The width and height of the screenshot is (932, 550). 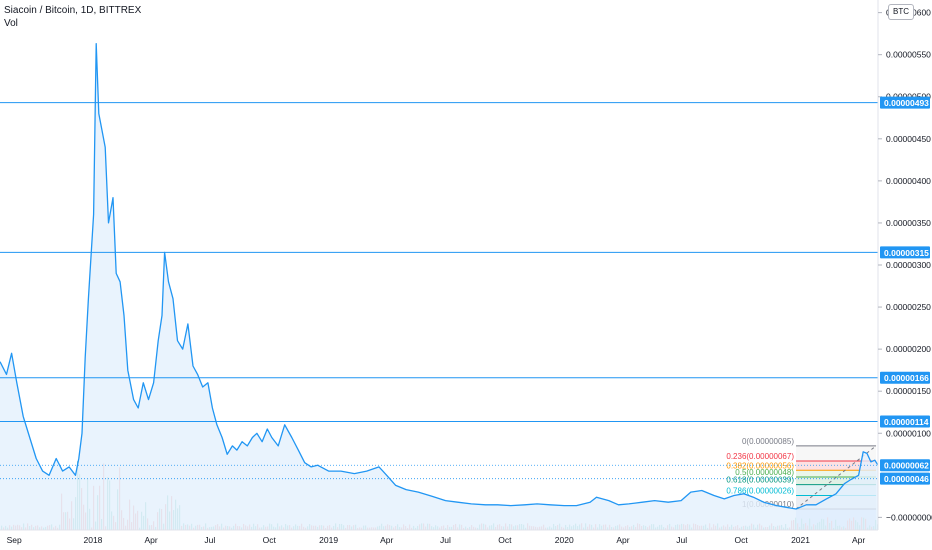 I want to click on chart-legend: Siacoin / Bitcoin, 1D, BITTREX Vol, so click(x=72, y=17).